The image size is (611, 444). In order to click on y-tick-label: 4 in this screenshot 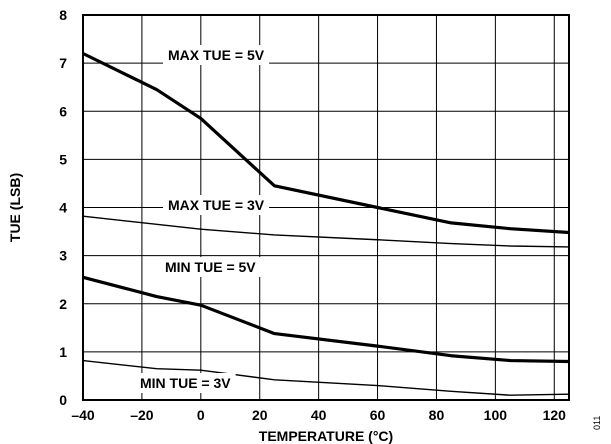, I will do `click(63, 208)`.